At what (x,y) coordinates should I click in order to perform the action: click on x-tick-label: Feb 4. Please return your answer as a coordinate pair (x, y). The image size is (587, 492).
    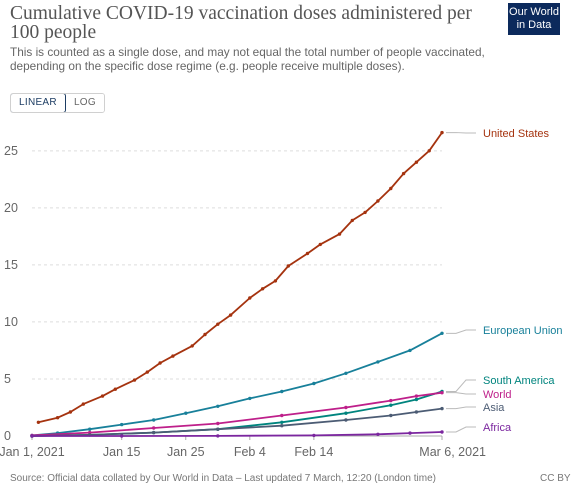
    Looking at the image, I should click on (250, 452).